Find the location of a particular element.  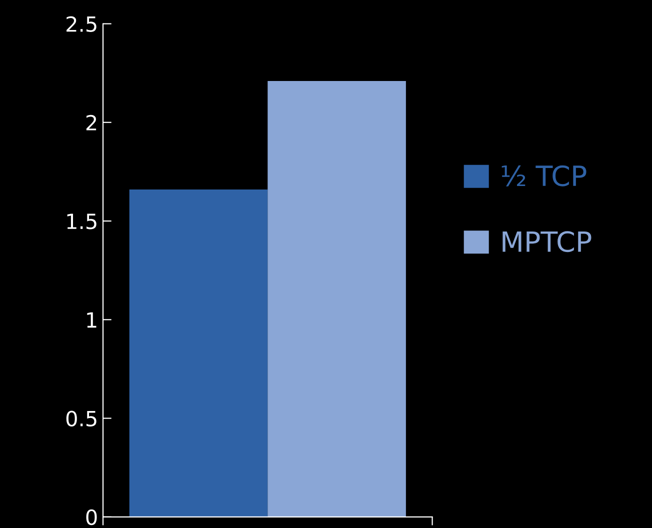

y-tick-label: 1 is located at coordinates (91, 320).